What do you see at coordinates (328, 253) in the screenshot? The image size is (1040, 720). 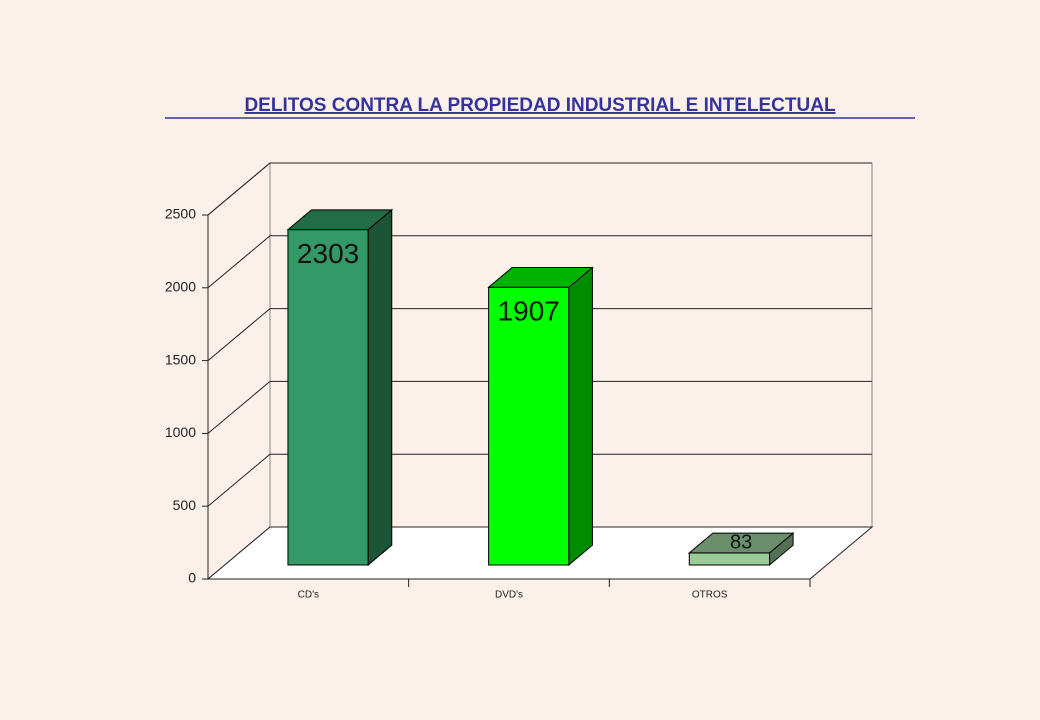 I see `value-label: 2303` at bounding box center [328, 253].